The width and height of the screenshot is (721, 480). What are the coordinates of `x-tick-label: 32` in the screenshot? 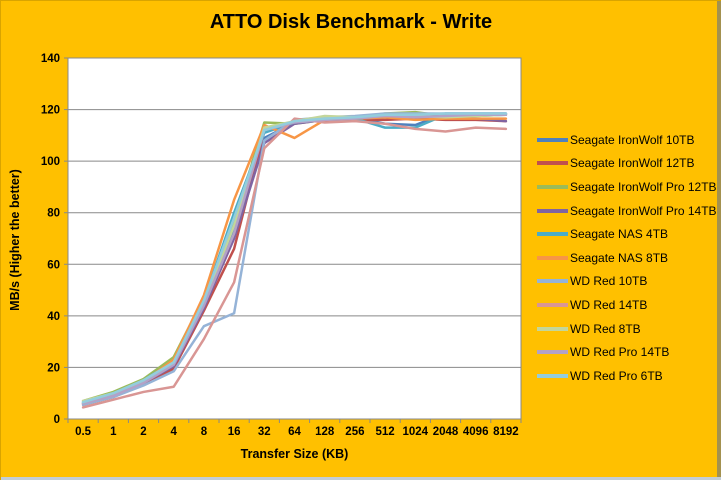 It's located at (264, 432).